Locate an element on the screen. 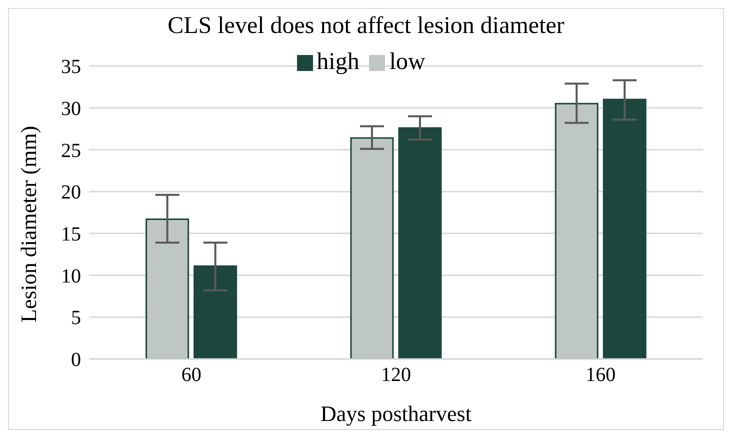 The width and height of the screenshot is (732, 438). y-tick-label: 10 is located at coordinates (71, 276).